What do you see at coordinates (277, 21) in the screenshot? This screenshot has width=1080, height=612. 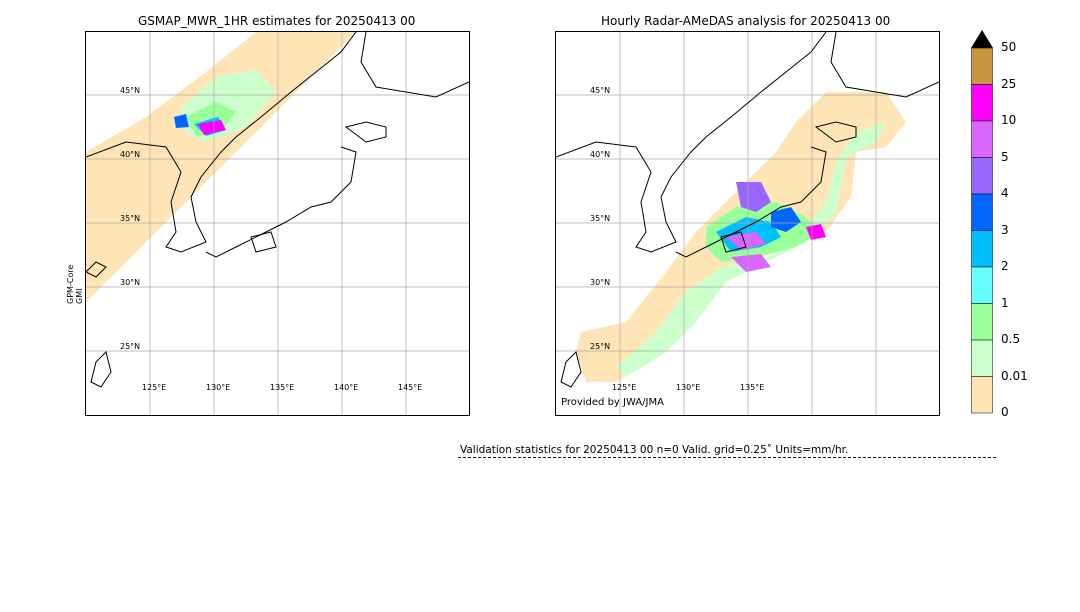 I see `left-map-title: GSMAP_MWR_1HR estimates for 20250413 00` at bounding box center [277, 21].